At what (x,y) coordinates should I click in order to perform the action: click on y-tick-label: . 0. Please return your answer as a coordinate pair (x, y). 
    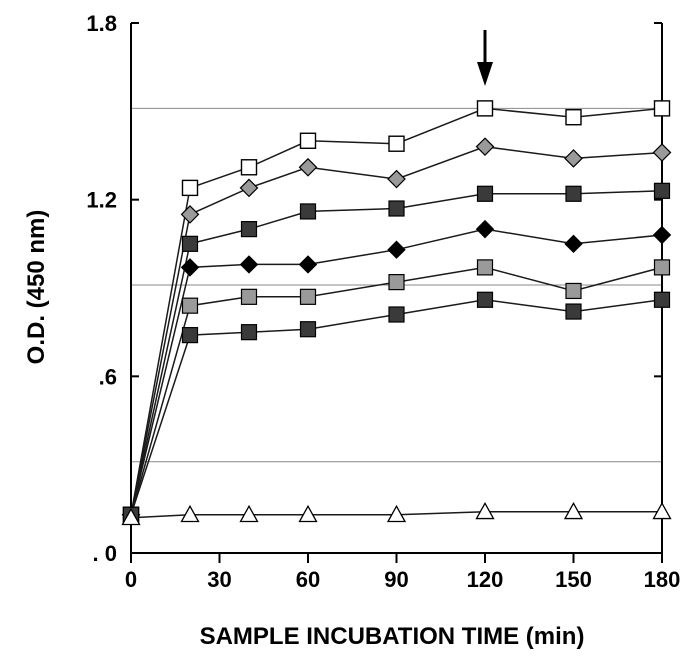
    Looking at the image, I should click on (105, 553).